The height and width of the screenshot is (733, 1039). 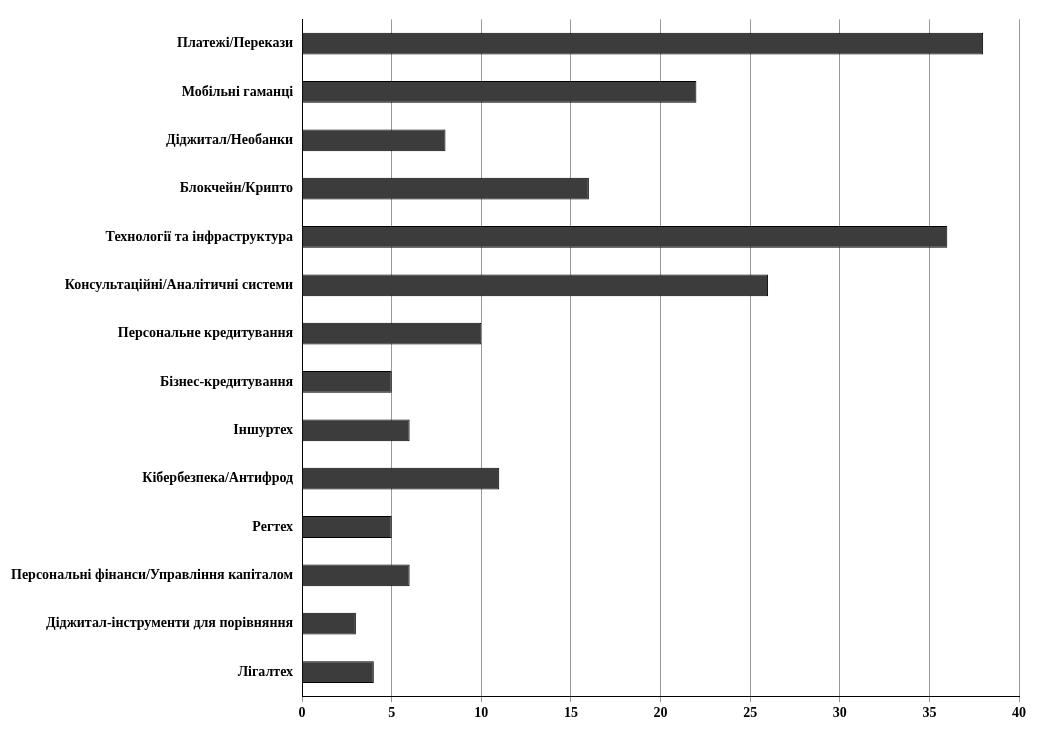 What do you see at coordinates (1019, 713) in the screenshot?
I see `x-tick-label: 40` at bounding box center [1019, 713].